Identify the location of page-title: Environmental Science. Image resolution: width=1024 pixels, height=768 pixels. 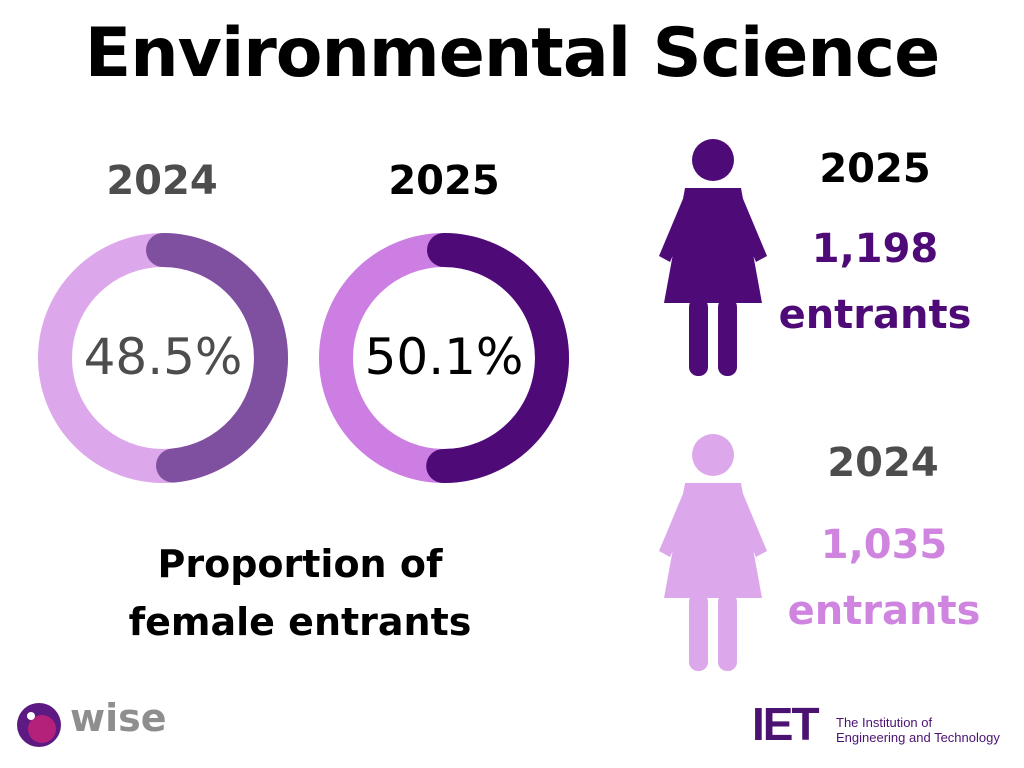
(512, 53).